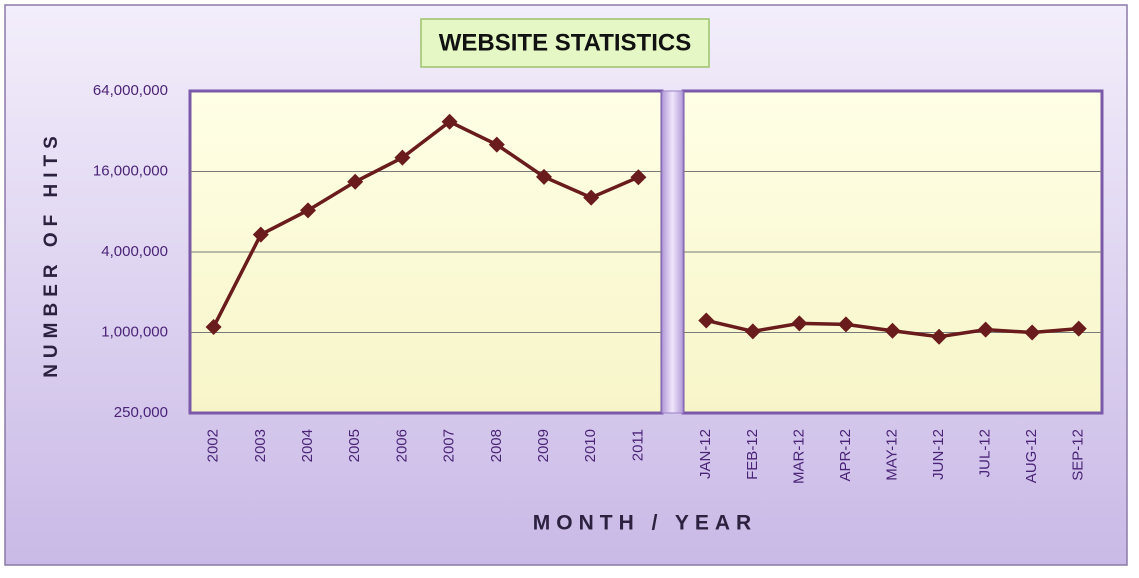 The height and width of the screenshot is (578, 1139). I want to click on x-tick-label: 2008, so click(496, 445).